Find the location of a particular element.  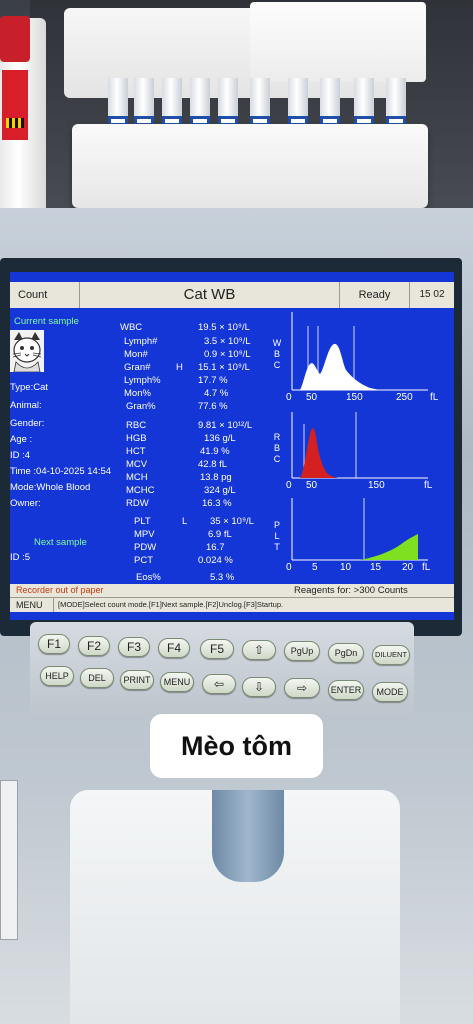

right-arrow-key: ⇨ is located at coordinates (302, 688).